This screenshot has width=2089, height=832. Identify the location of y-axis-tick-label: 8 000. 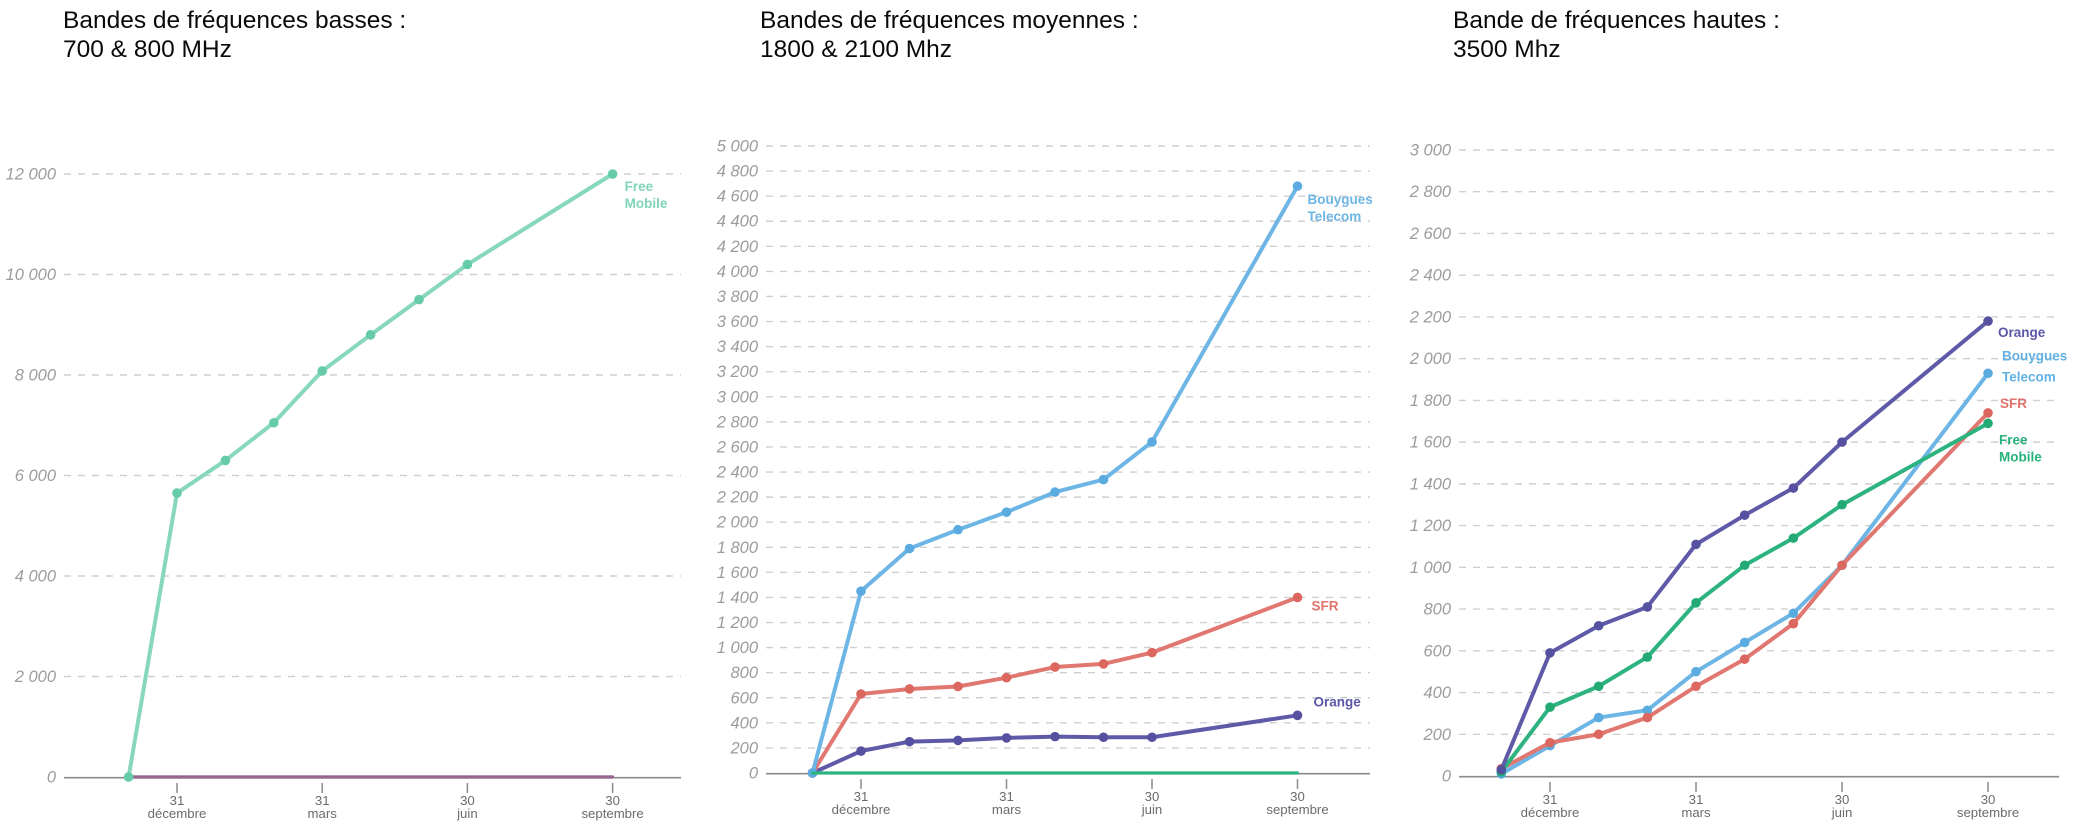
(36, 376).